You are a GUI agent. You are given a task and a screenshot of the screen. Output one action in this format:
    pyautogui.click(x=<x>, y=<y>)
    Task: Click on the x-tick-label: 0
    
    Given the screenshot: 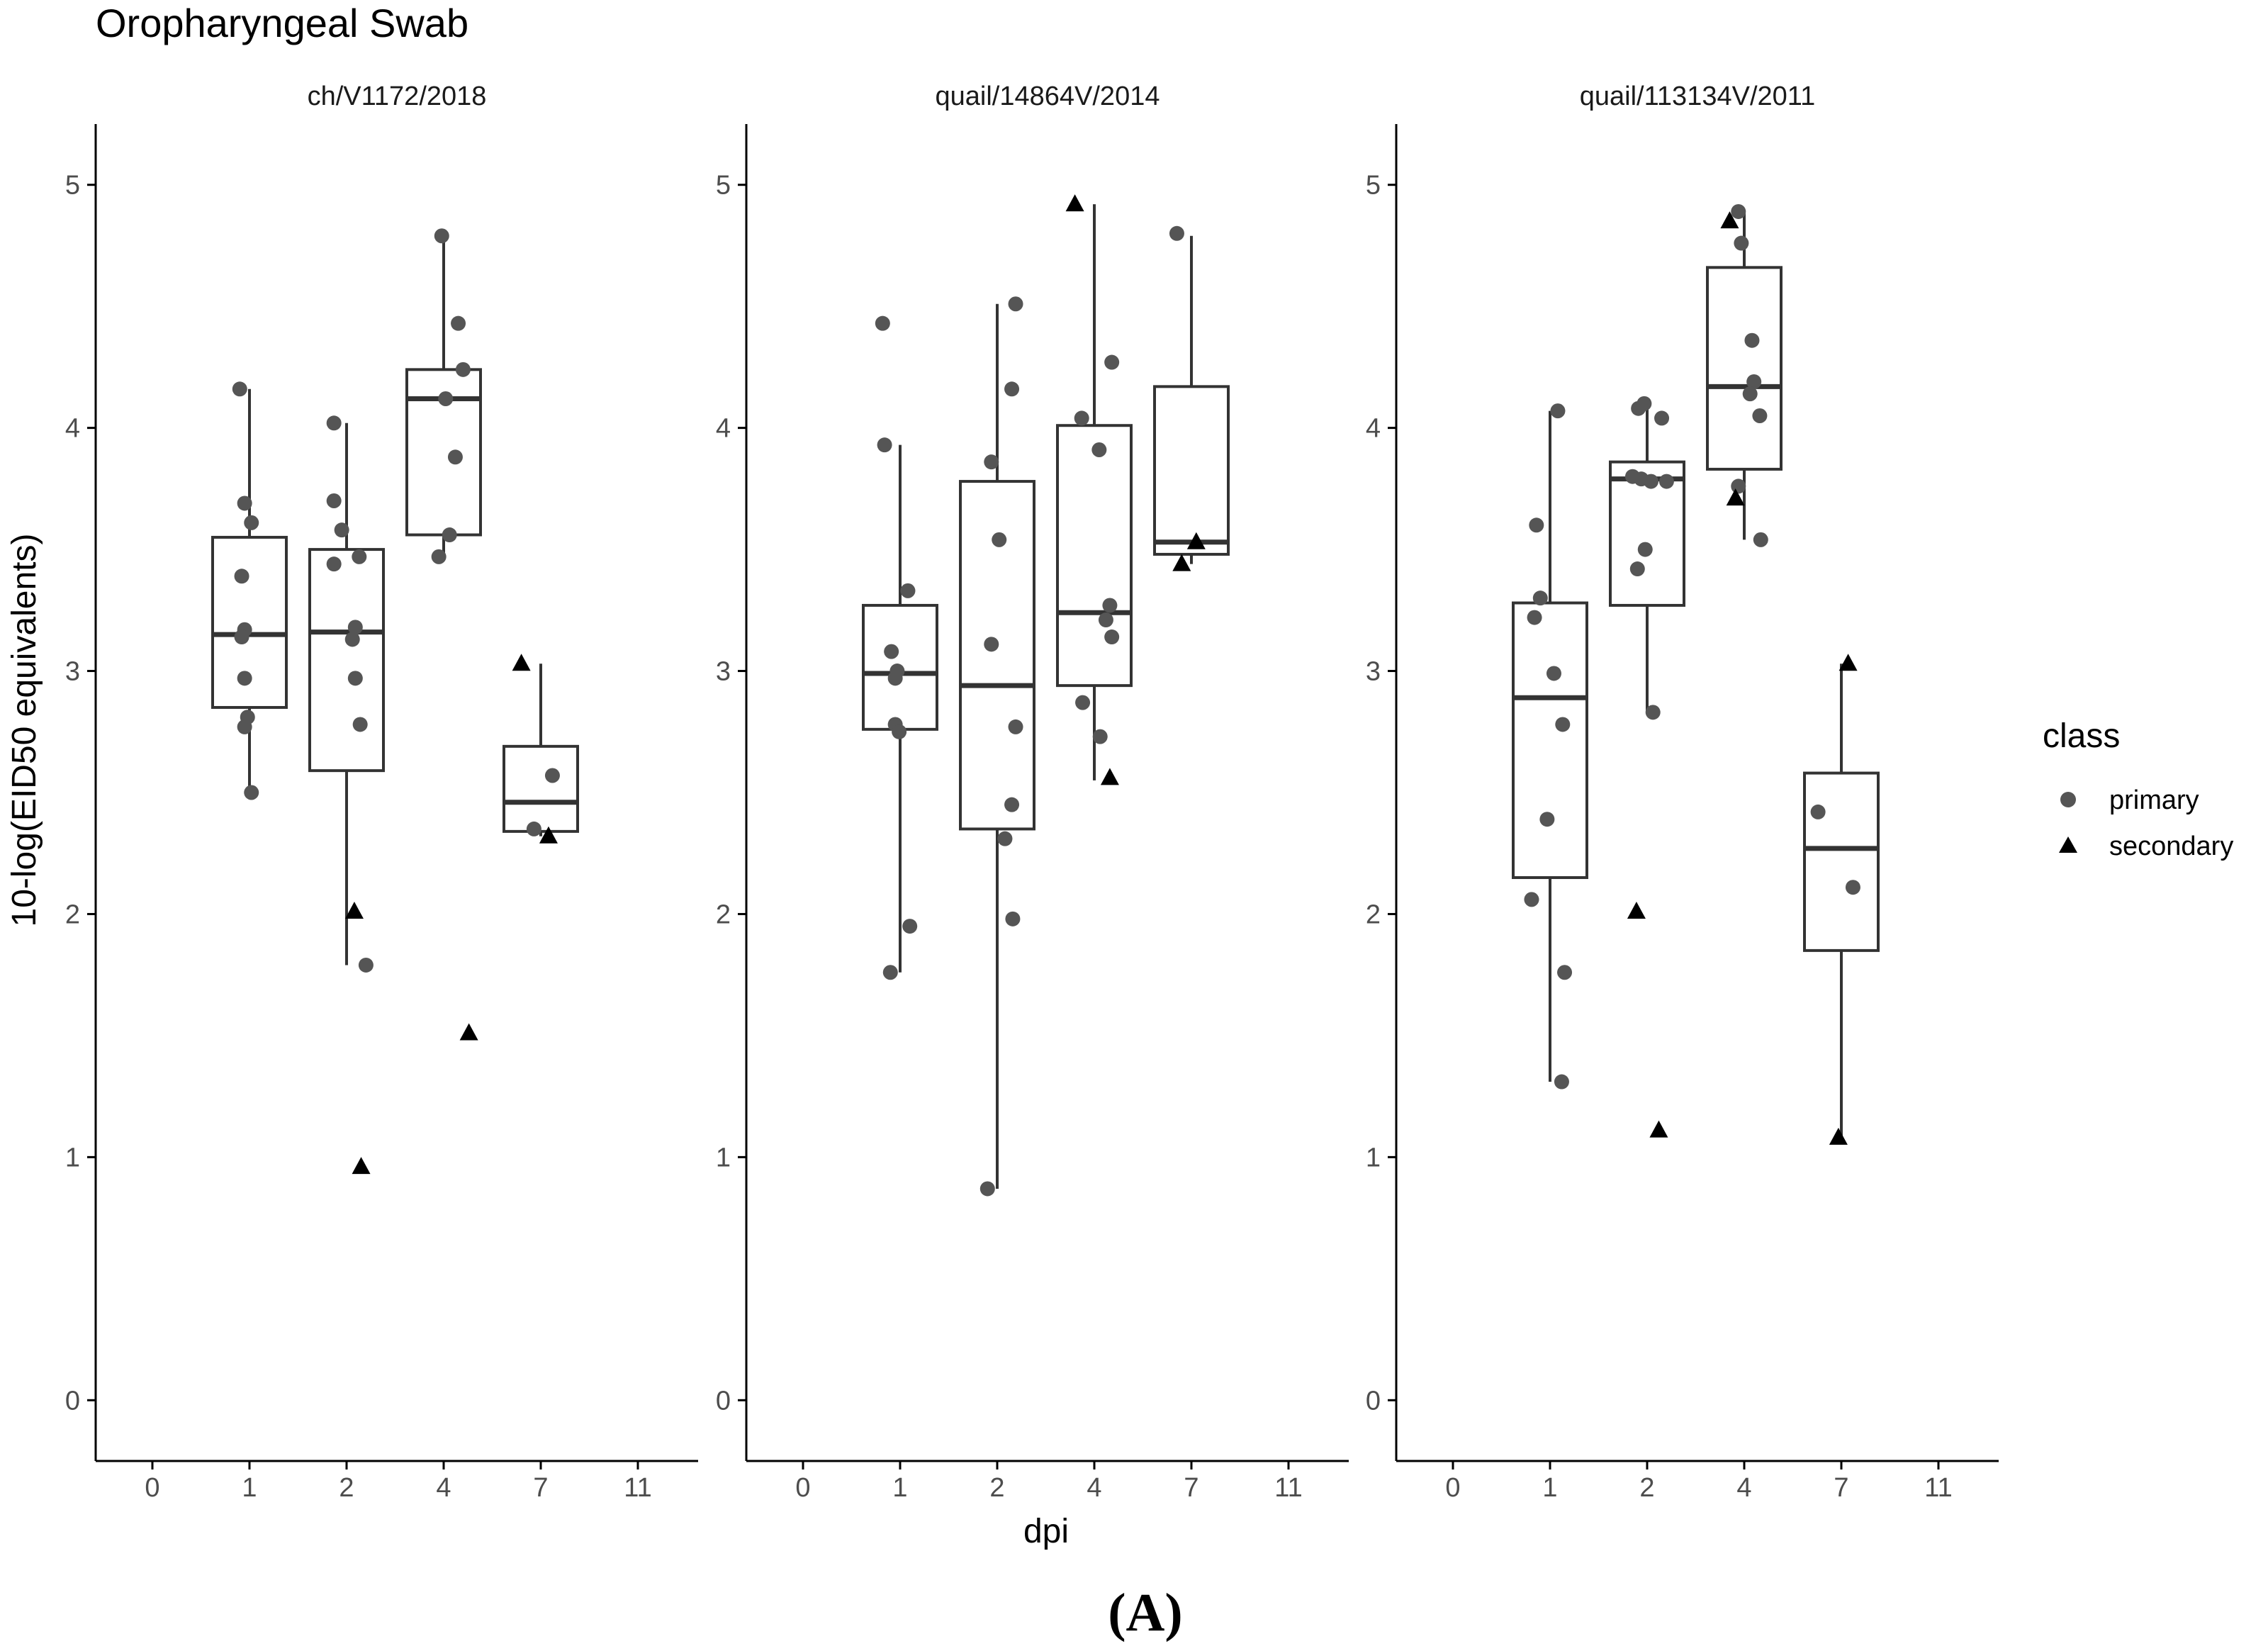 What is the action you would take?
    pyautogui.click(x=1452, y=1488)
    